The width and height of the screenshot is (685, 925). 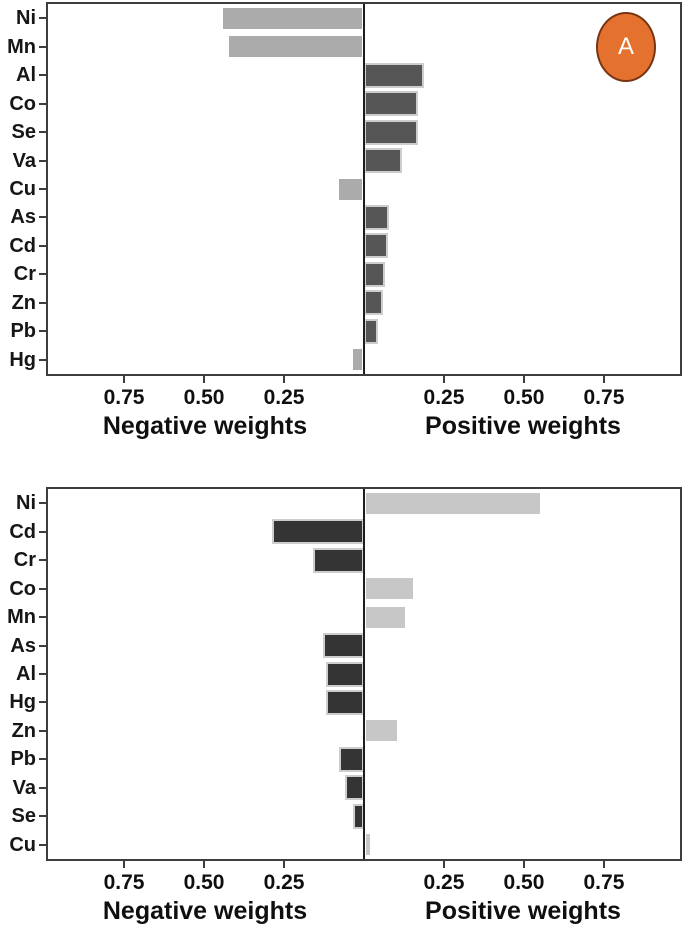 I want to click on zero-axis-line-a, so click(x=364, y=189).